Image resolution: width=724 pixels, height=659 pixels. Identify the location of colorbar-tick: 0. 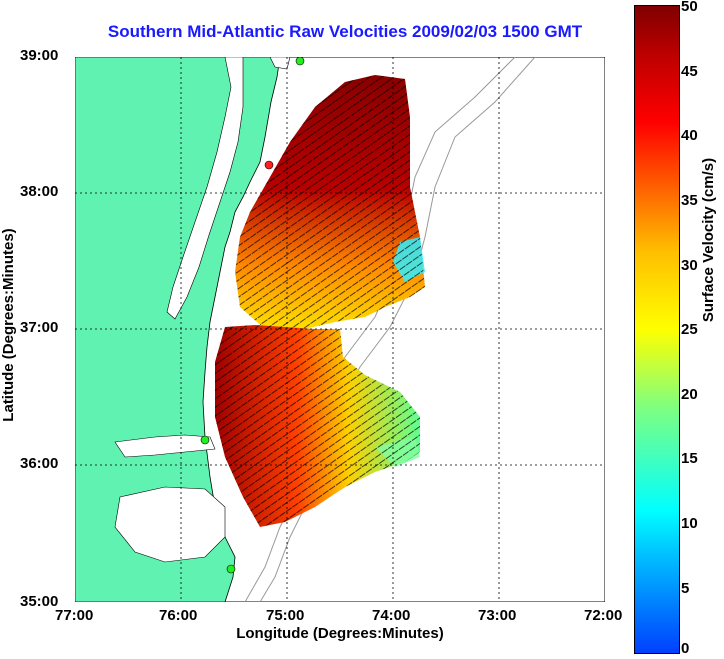
(685, 648).